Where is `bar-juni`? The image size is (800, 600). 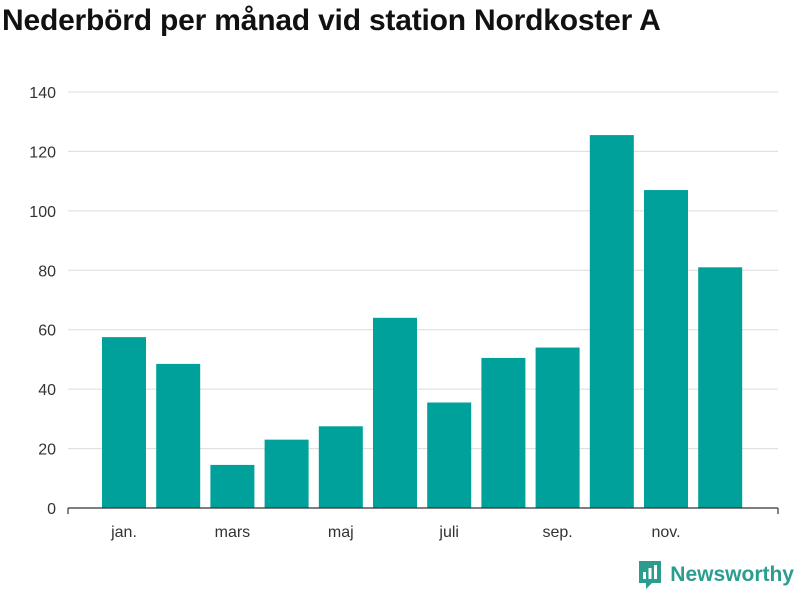
bar-juni is located at coordinates (395, 412).